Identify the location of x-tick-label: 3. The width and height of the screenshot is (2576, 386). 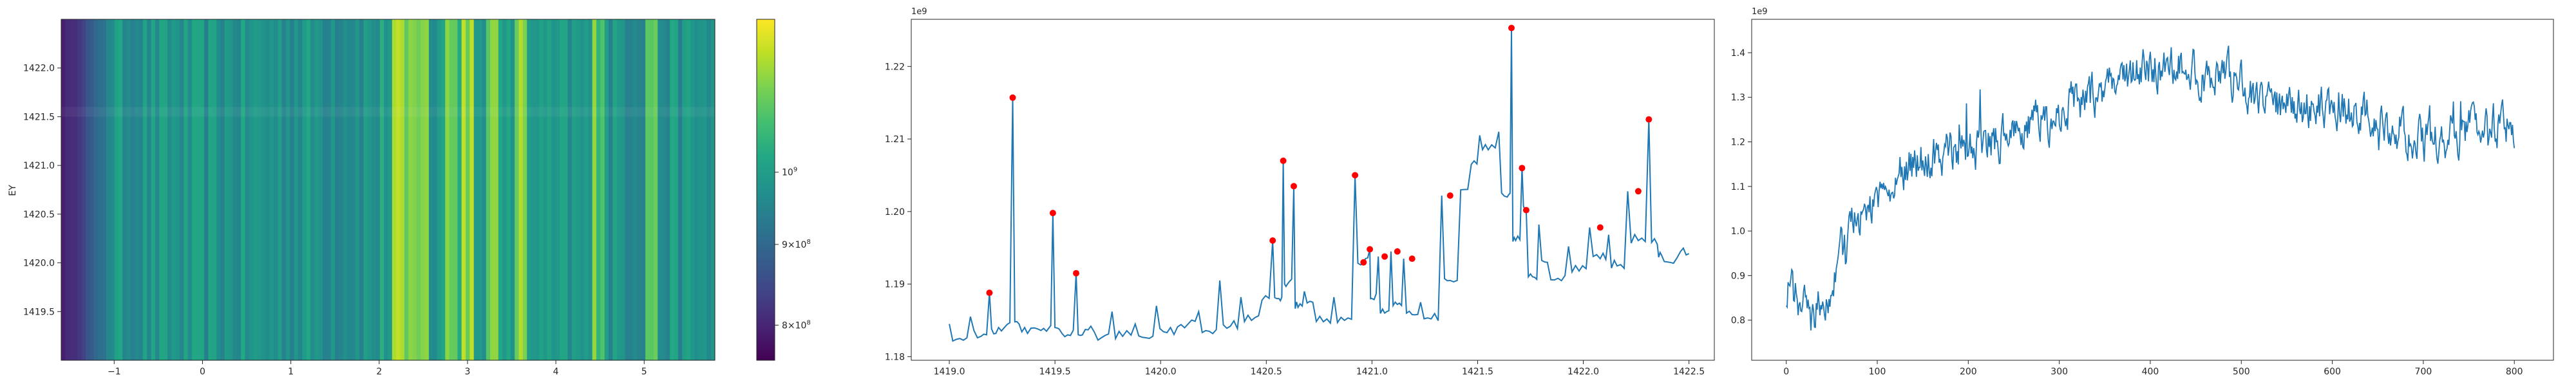
(467, 372).